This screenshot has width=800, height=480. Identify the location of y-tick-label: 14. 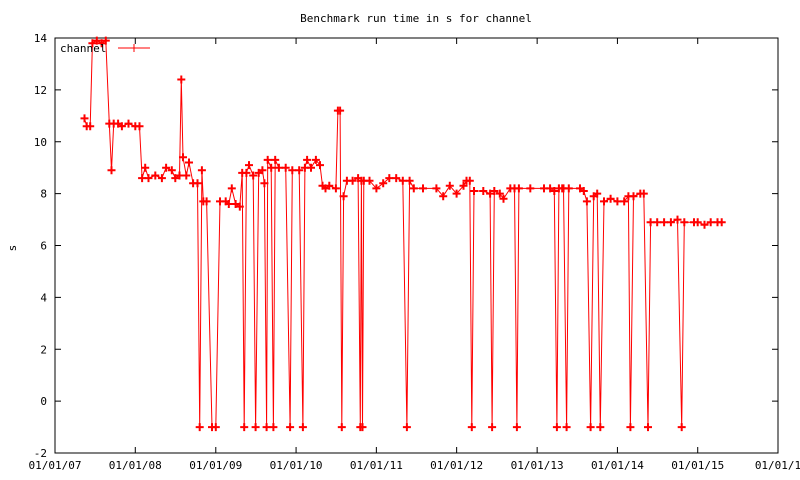
(41, 38).